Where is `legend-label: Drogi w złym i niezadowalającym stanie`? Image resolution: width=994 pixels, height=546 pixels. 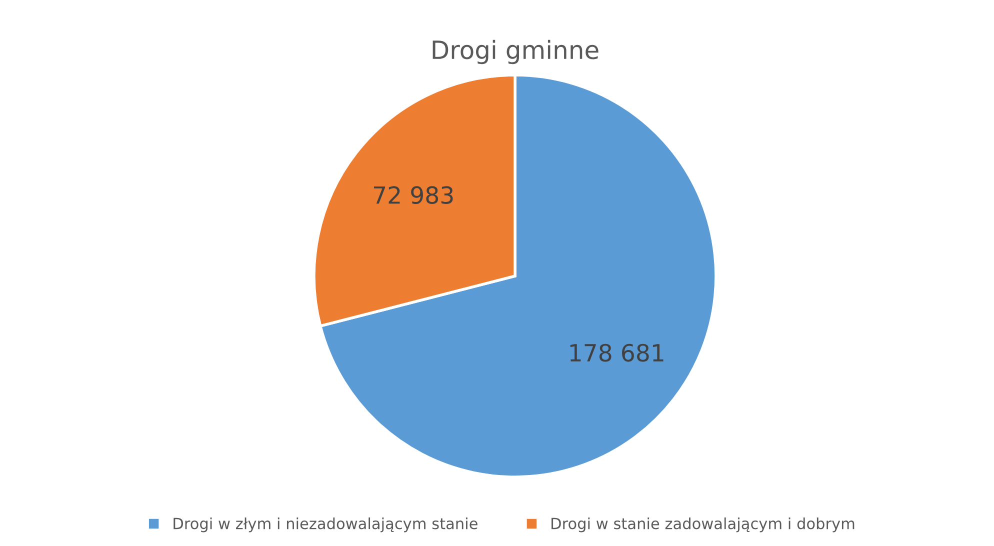
legend-label: Drogi w złym i niezadowalającym stanie is located at coordinates (326, 524).